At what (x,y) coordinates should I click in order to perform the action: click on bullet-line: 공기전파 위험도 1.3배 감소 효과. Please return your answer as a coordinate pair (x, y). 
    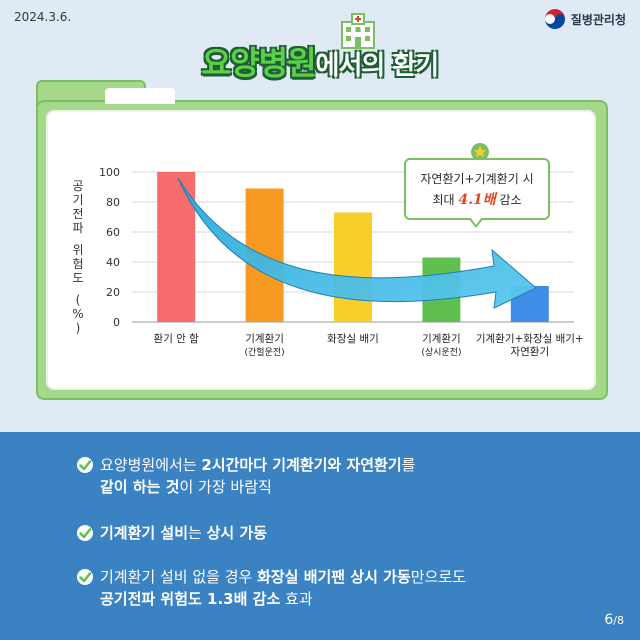
    Looking at the image, I should click on (283, 599).